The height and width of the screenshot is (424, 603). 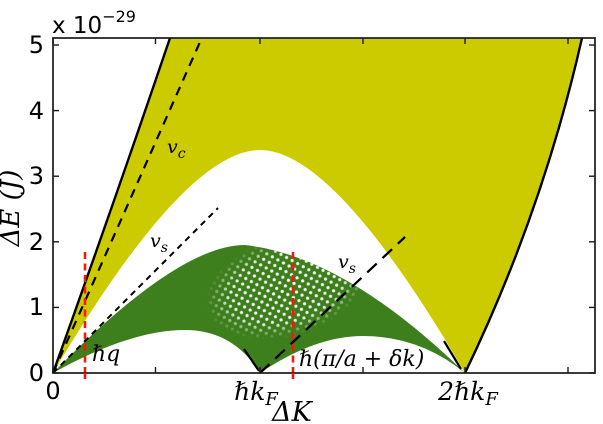 I want to click on hq-label: ℏq, so click(x=106, y=354).